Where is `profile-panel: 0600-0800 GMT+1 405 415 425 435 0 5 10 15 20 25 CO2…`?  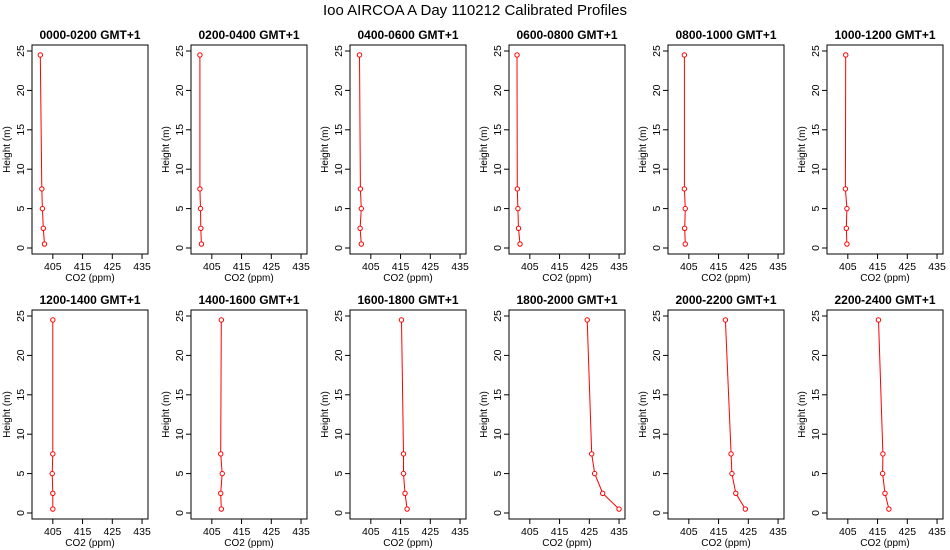
profile-panel: 0600-0800 GMT+1 405 415 425 435 0 5 10 15 20 25 CO2… is located at coordinates (553, 156).